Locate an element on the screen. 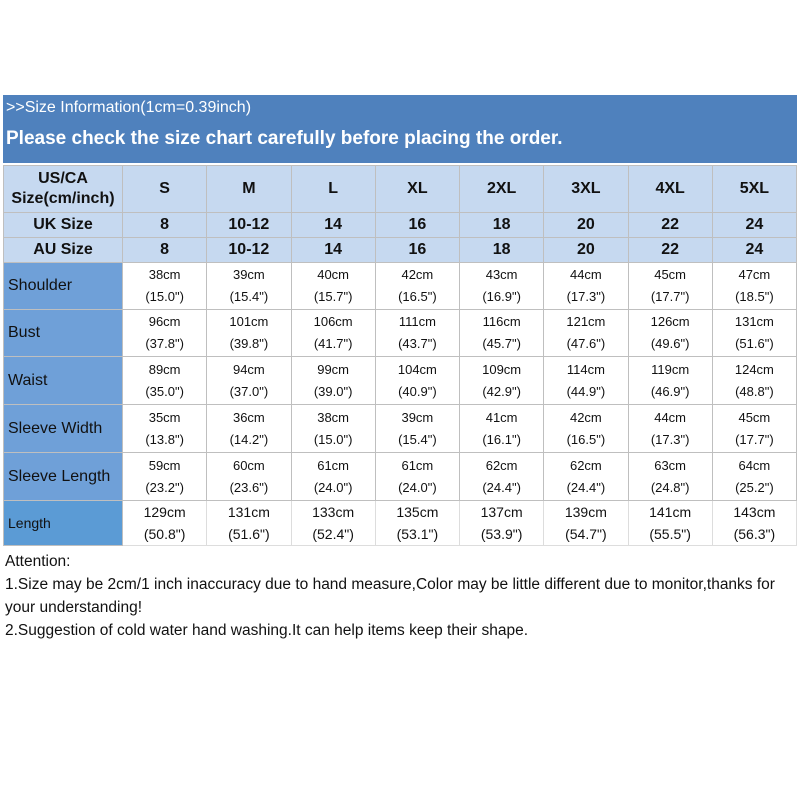 This screenshot has height=800, width=800. measure-cell: 119cm (46.9") is located at coordinates (670, 380).